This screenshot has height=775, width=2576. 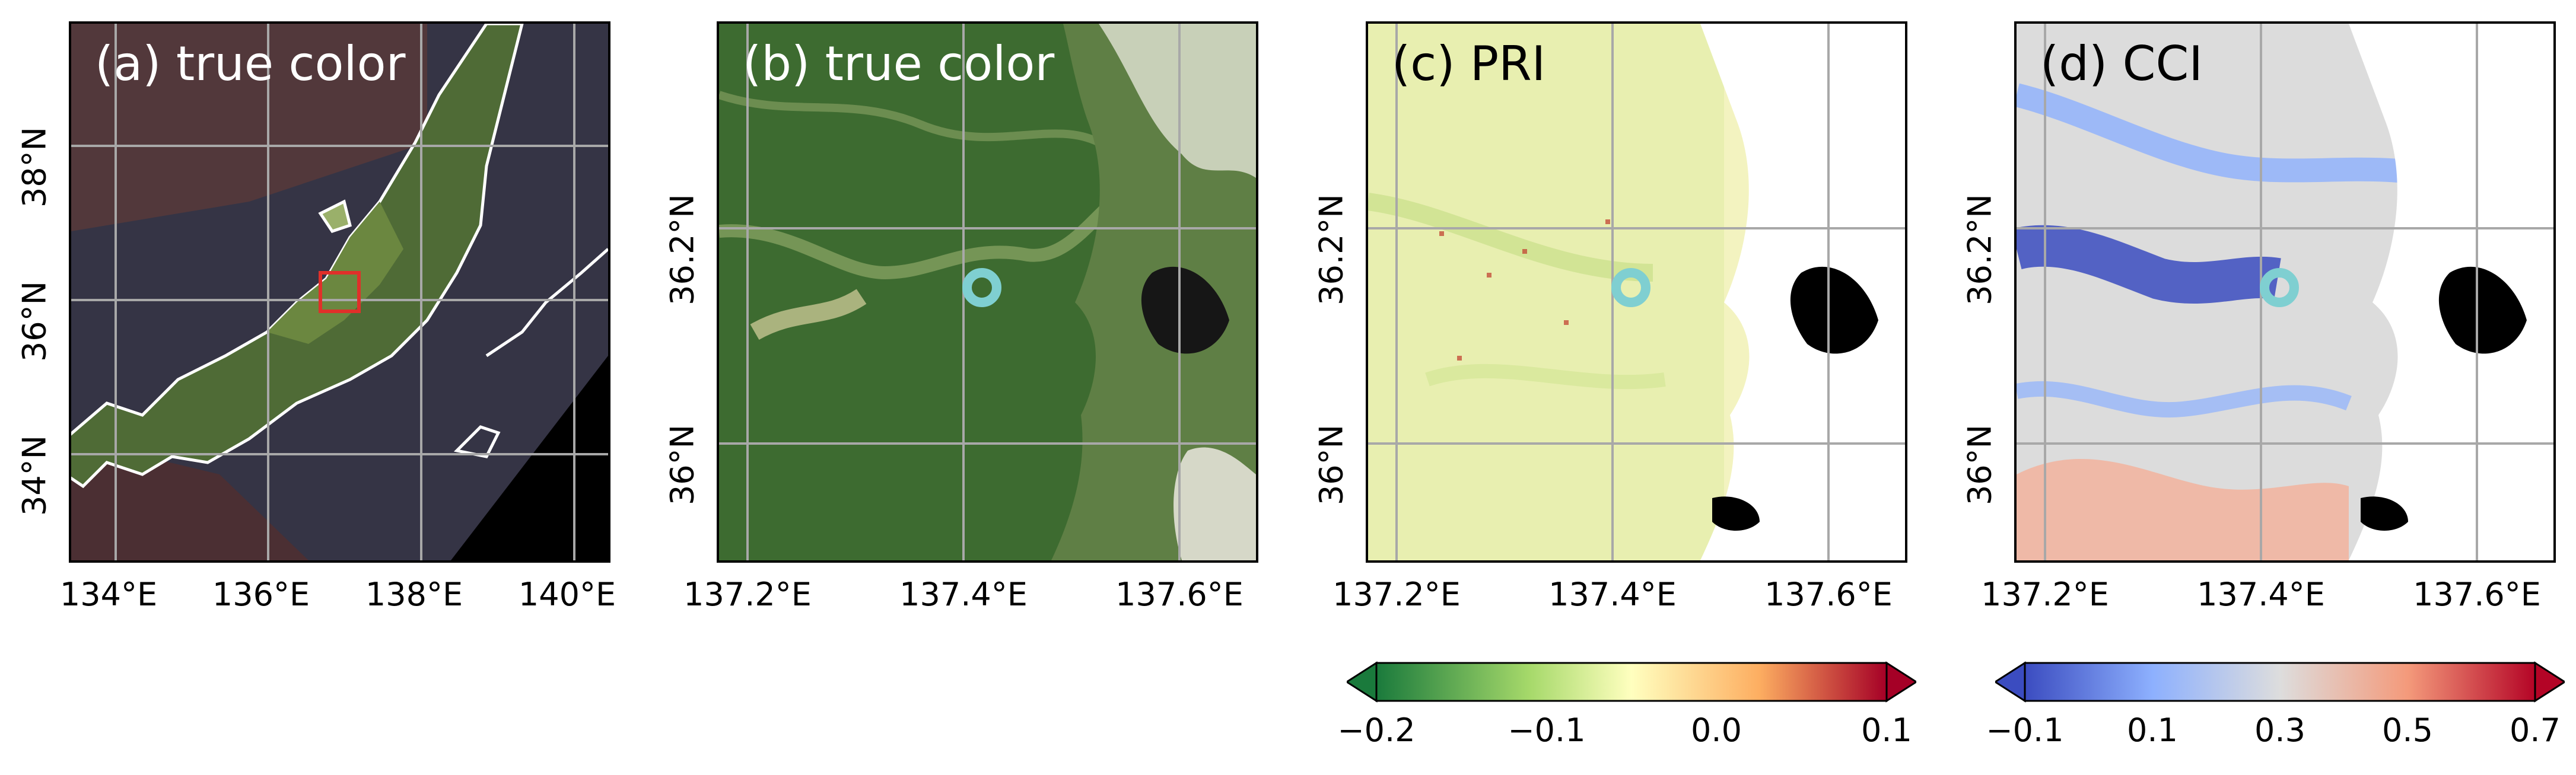 What do you see at coordinates (1886, 731) in the screenshot?
I see `pri-tick-3: 0.1` at bounding box center [1886, 731].